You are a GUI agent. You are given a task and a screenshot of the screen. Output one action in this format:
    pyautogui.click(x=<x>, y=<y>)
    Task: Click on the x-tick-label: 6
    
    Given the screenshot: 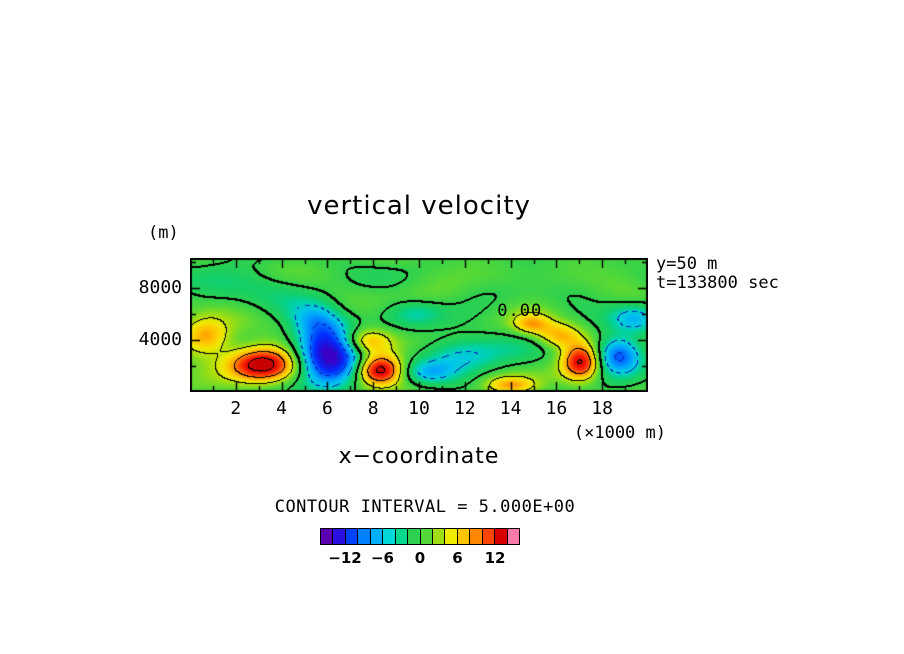 What is the action you would take?
    pyautogui.click(x=327, y=408)
    